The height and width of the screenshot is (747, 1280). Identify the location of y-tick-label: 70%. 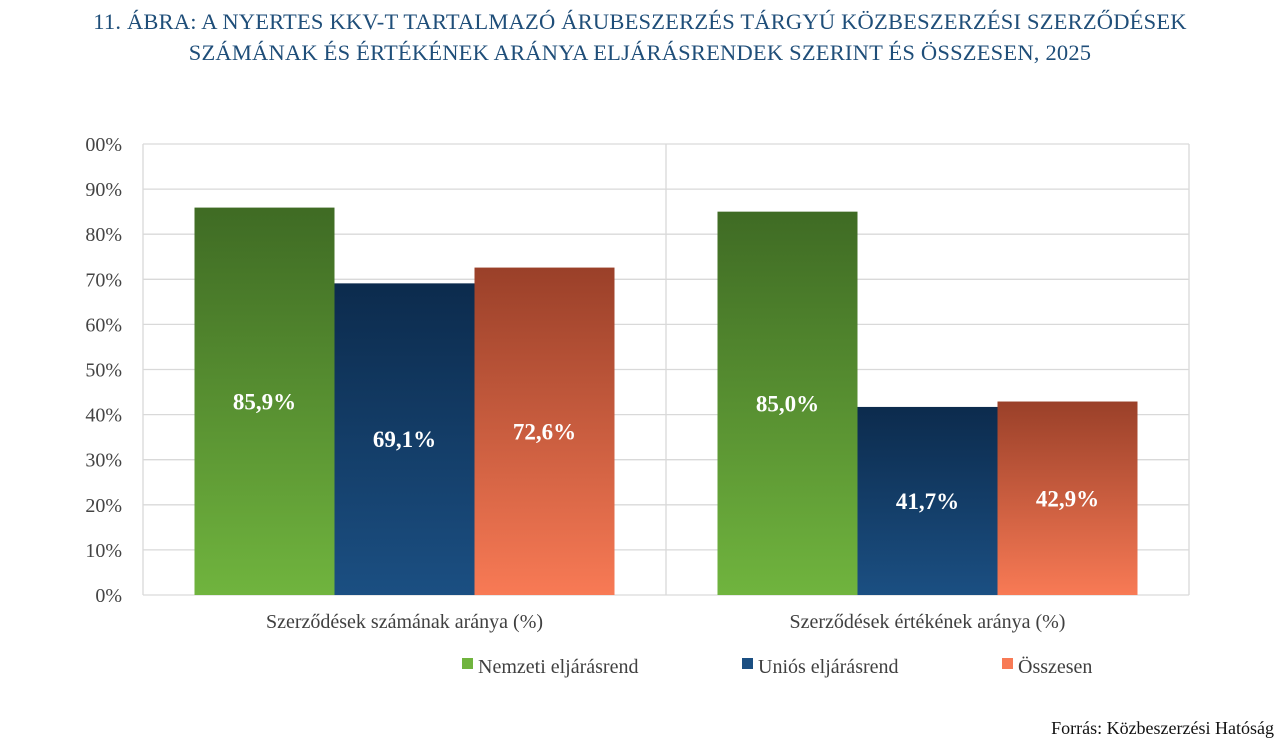
(103, 280).